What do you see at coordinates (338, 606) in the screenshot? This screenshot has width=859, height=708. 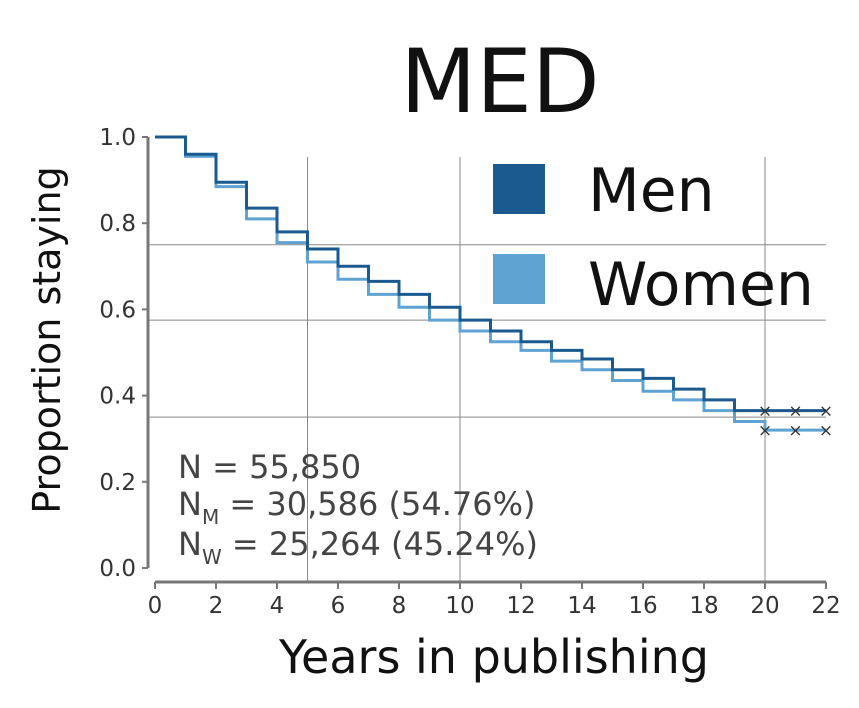 I see `x-tick-label: 6` at bounding box center [338, 606].